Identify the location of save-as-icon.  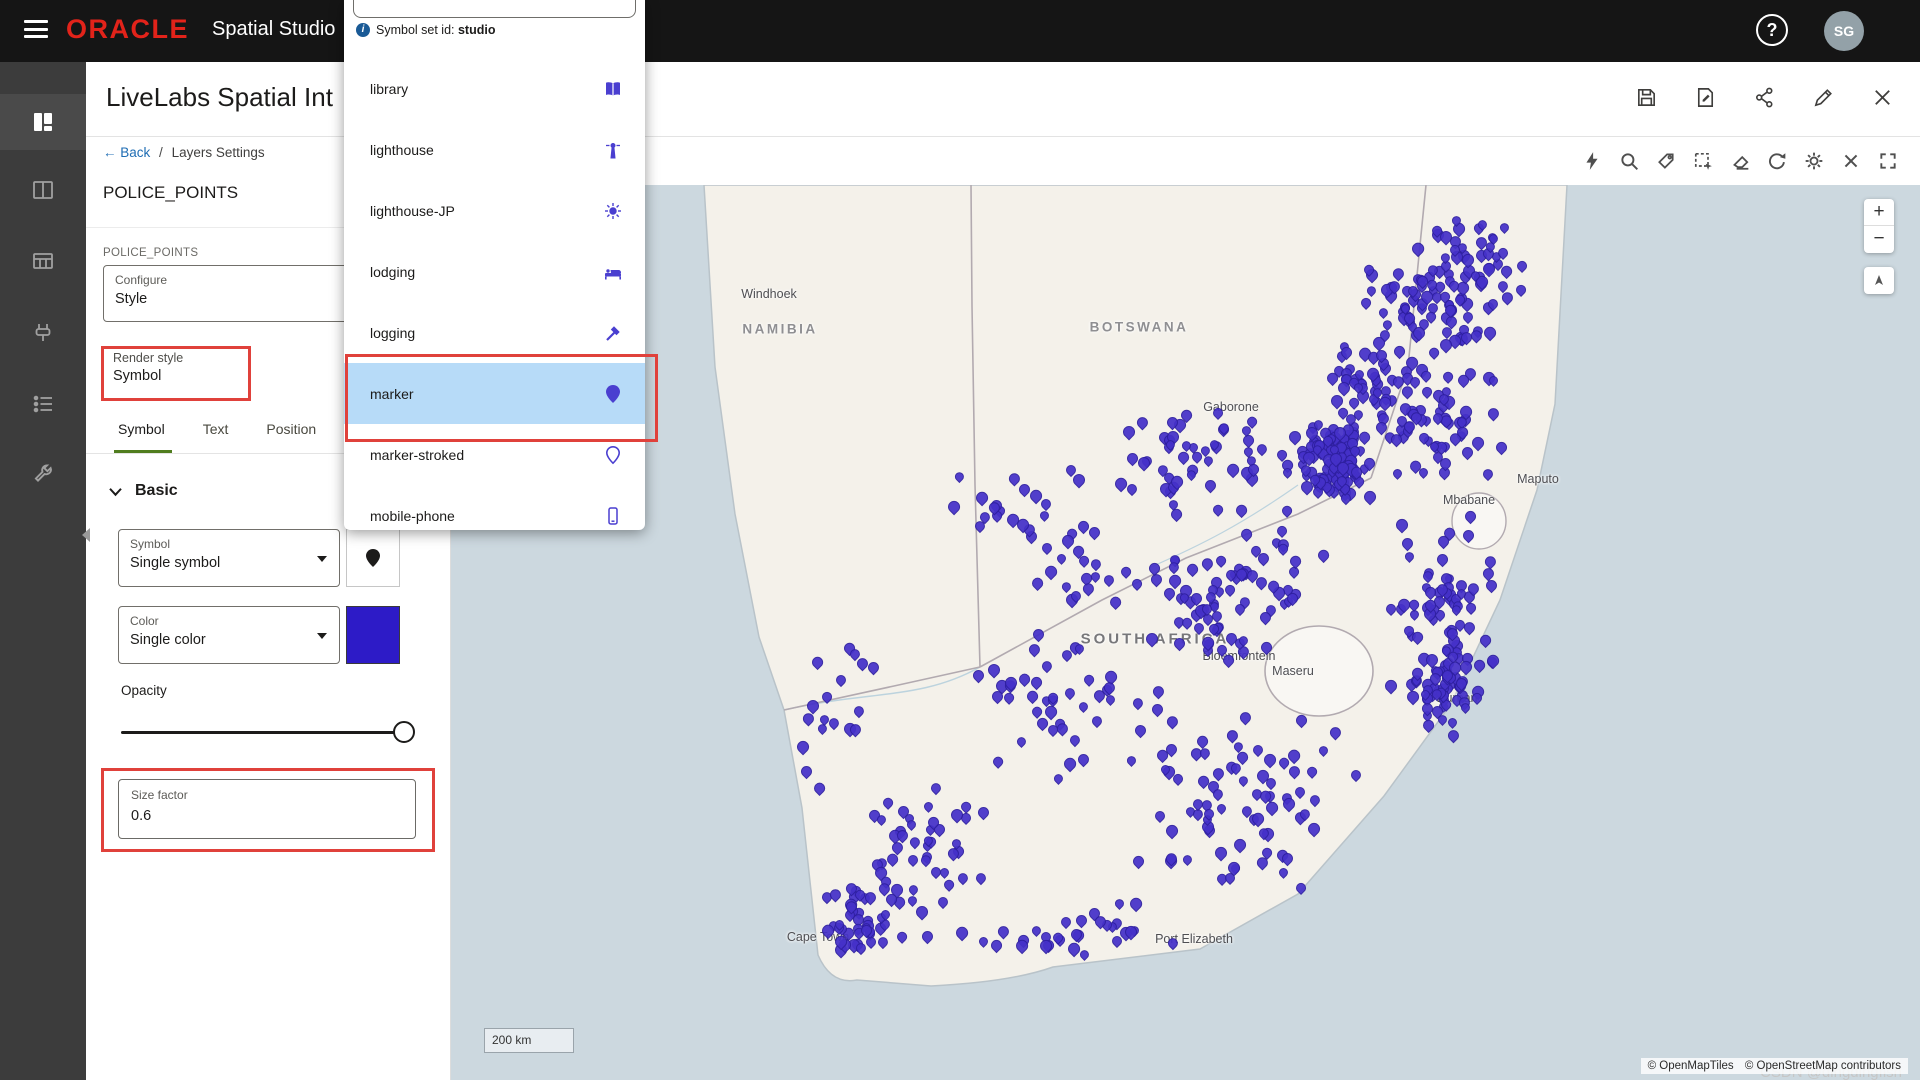
(1705, 97).